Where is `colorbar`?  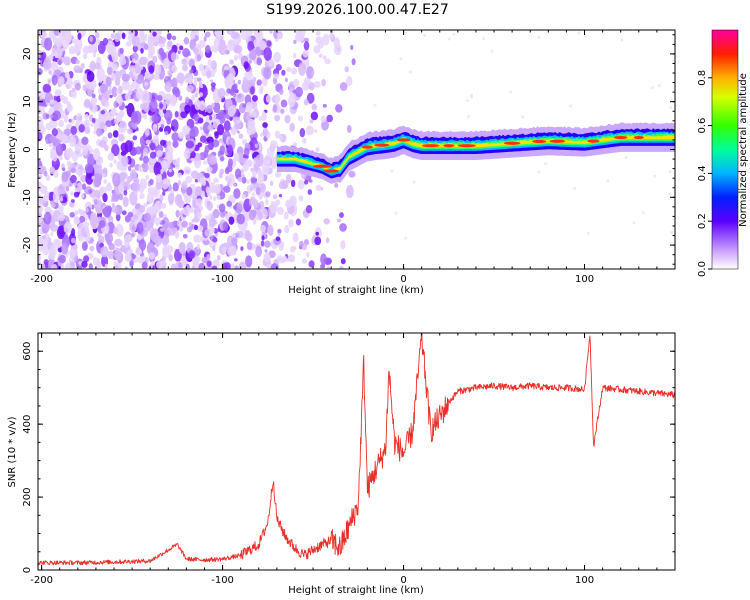
colorbar is located at coordinates (725, 149).